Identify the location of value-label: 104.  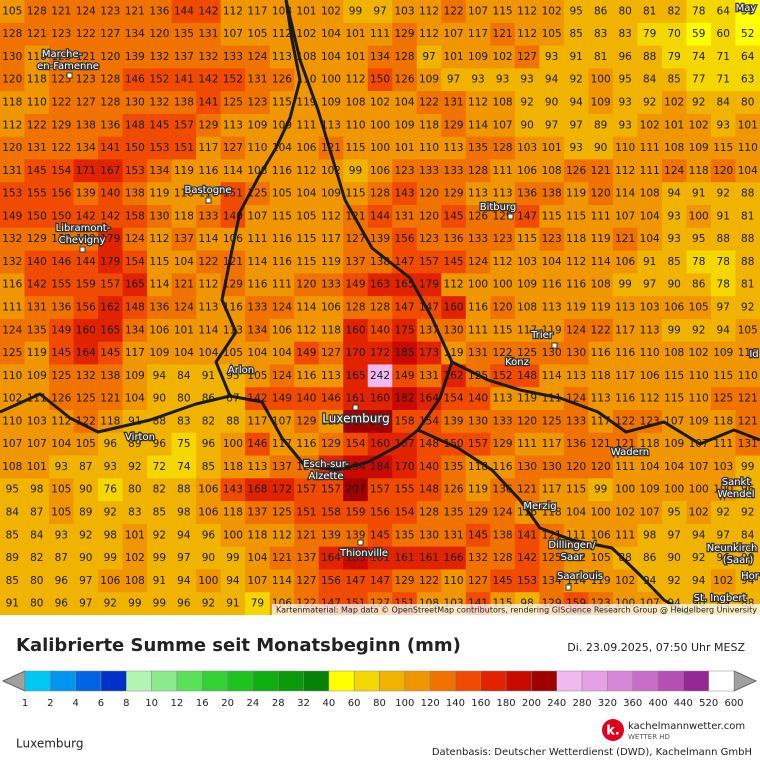
(650, 467).